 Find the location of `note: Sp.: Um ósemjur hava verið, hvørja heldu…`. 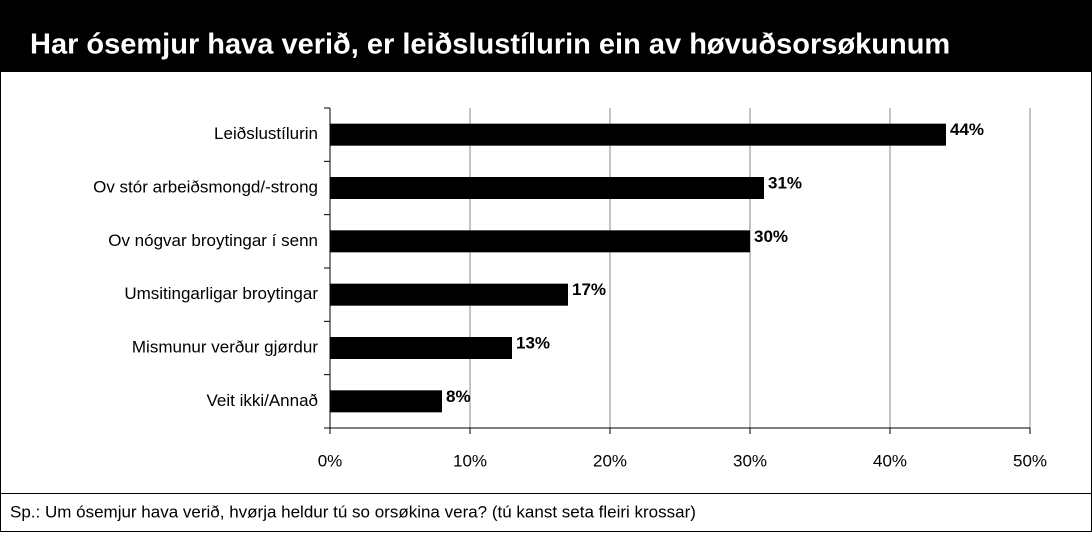

note: Sp.: Um ósemjur hava verið, hvørja heldu… is located at coordinates (353, 511).